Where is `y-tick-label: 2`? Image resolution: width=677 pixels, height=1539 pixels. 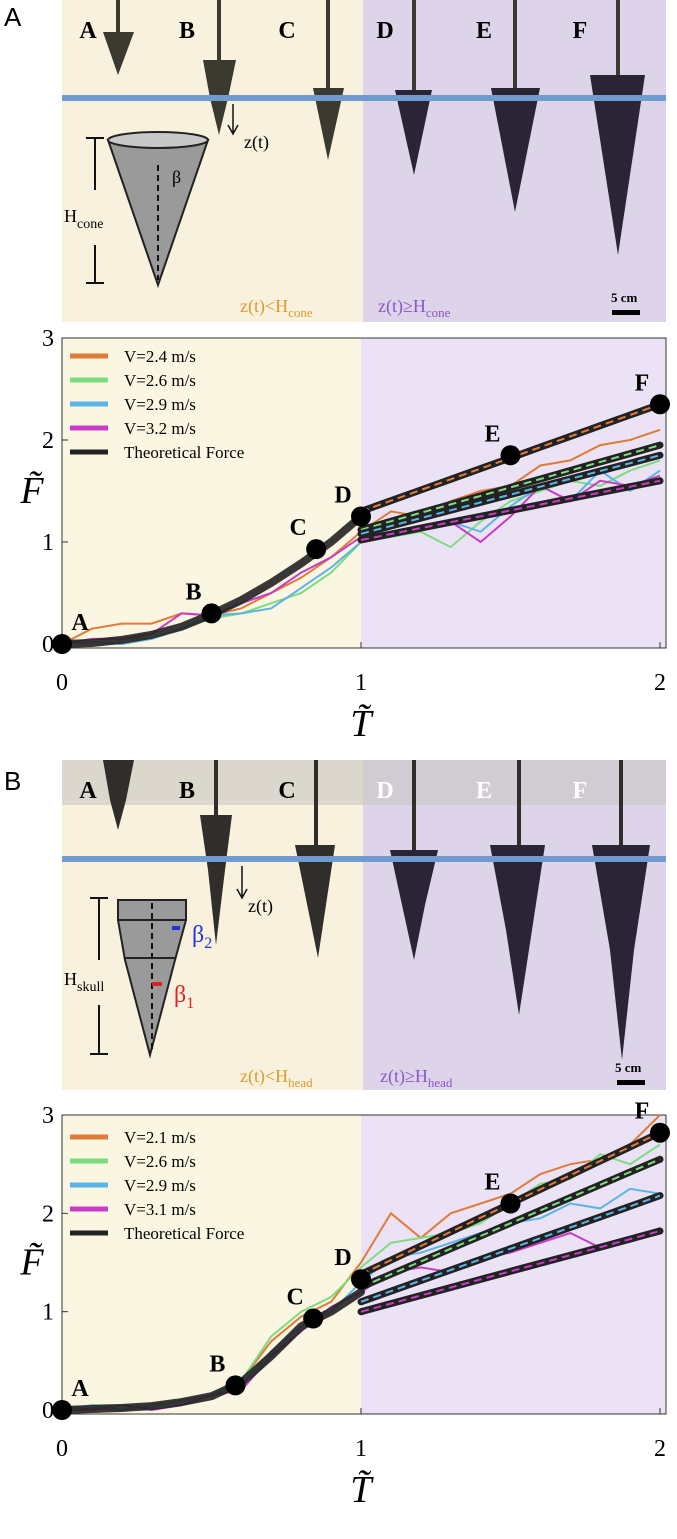
y-tick-label: 2 is located at coordinates (48, 441).